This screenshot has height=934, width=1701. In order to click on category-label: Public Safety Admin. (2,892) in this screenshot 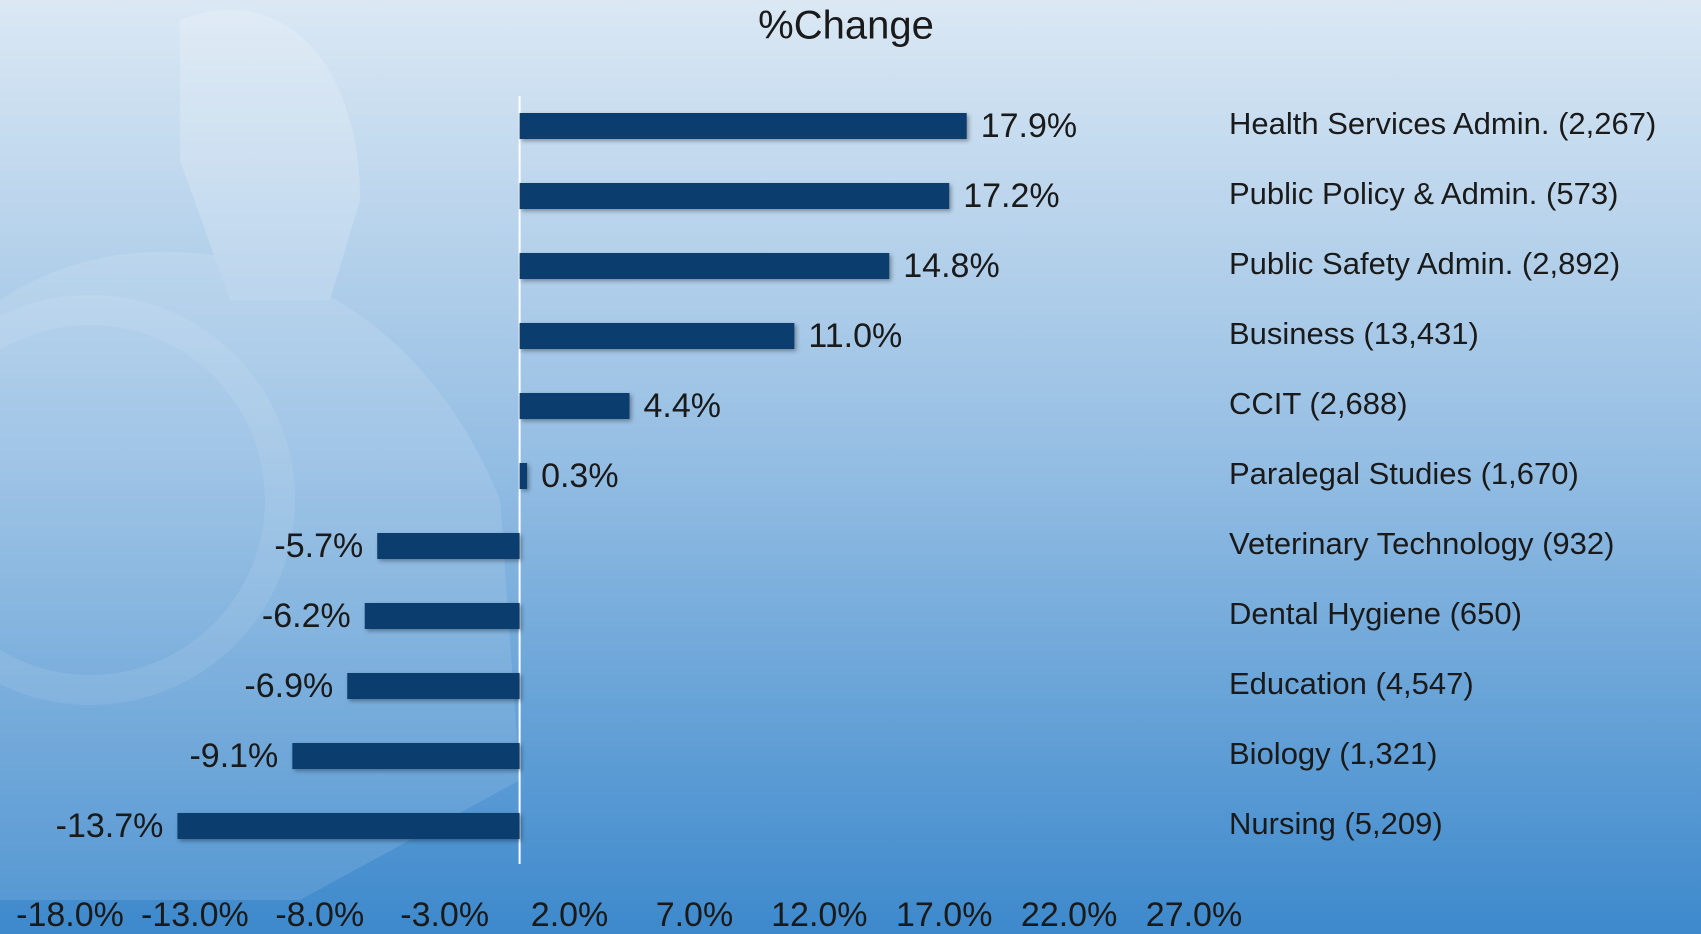, I will do `click(1424, 263)`.